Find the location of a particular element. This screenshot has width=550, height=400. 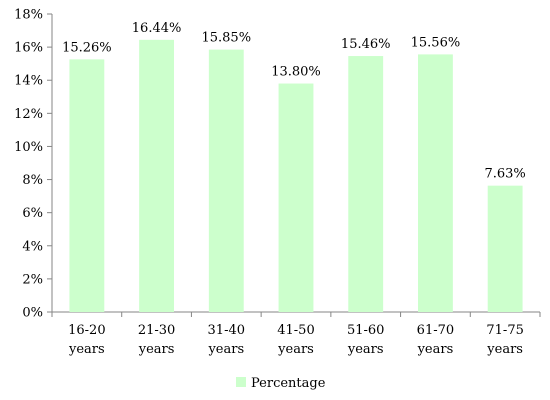

data-label: 15.56% is located at coordinates (436, 42).